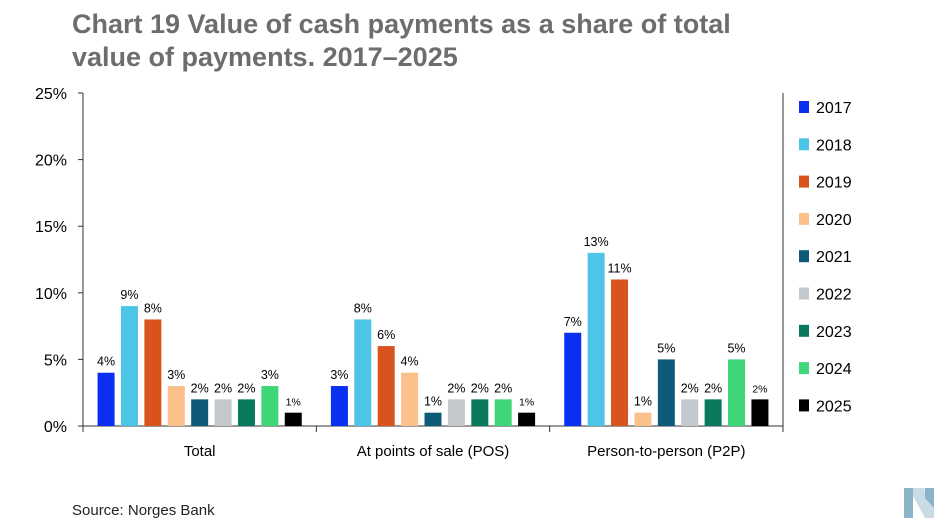  Describe the element at coordinates (804, 256) in the screenshot. I see `legend-swatch-2021` at that location.